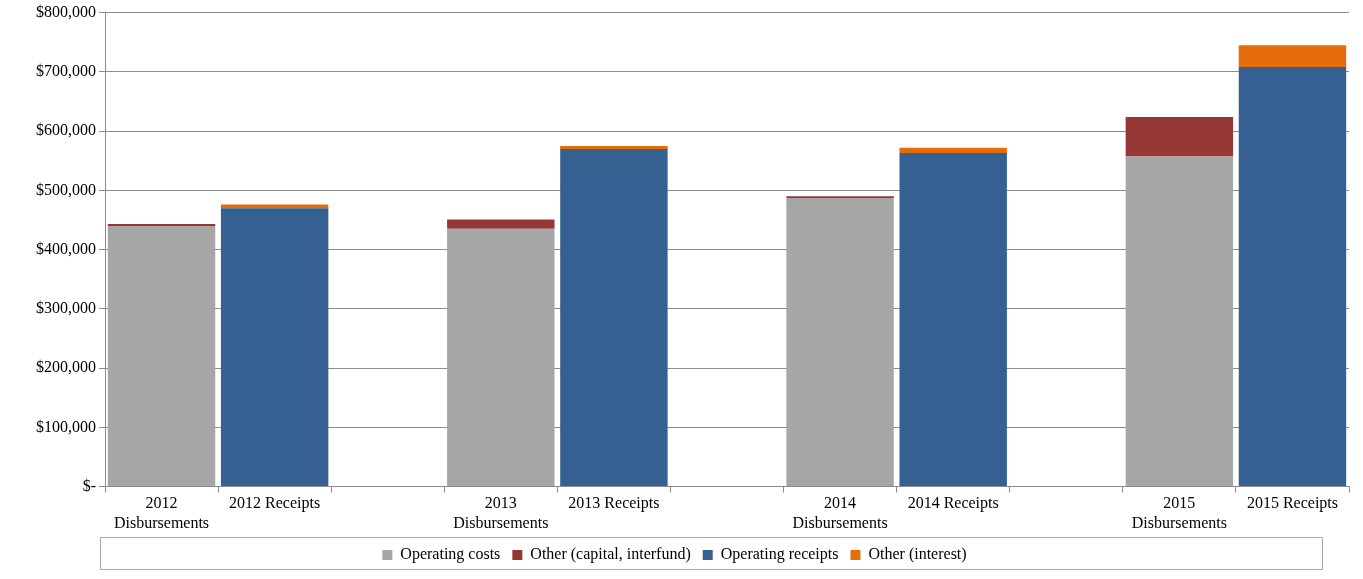  What do you see at coordinates (66, 189) in the screenshot?
I see `y-tick-label: $500,000` at bounding box center [66, 189].